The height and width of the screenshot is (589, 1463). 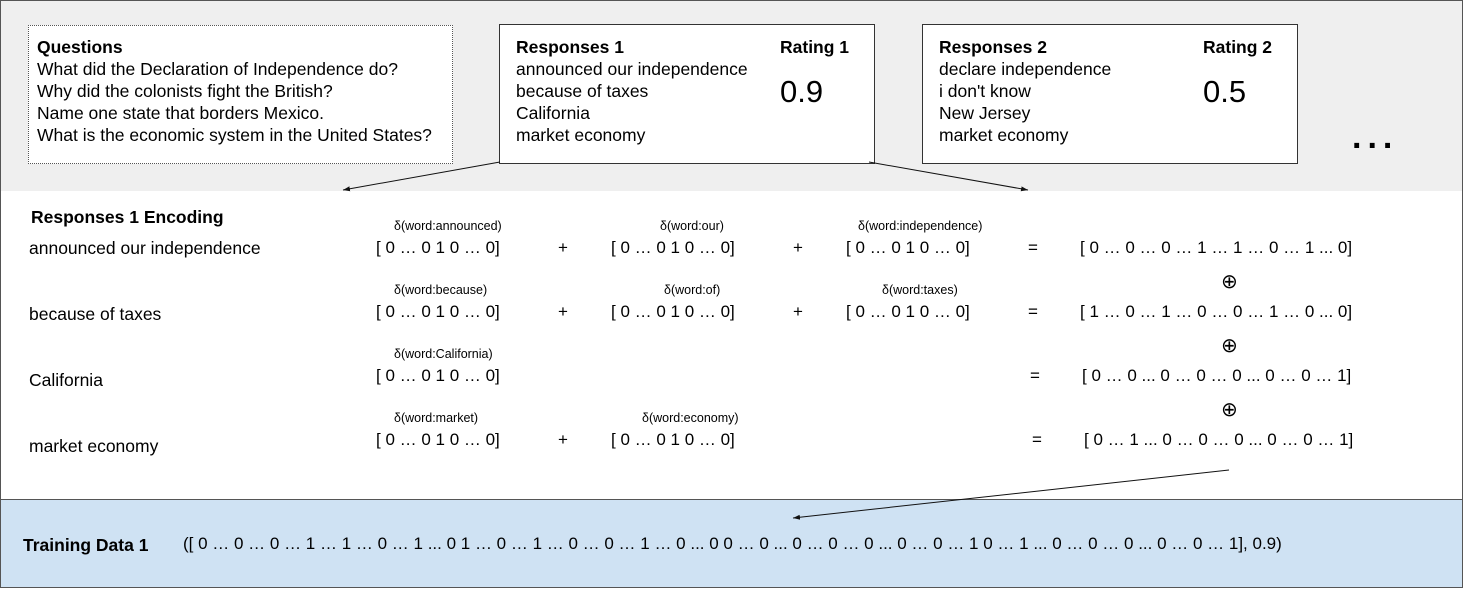 What do you see at coordinates (570, 47) in the screenshot?
I see `responses1-title: Responses 1` at bounding box center [570, 47].